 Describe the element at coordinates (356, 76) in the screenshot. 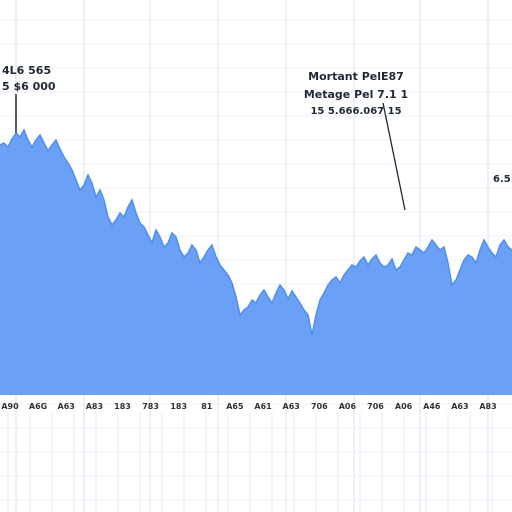

I see `annotation-text: Mortant PelE87` at that location.